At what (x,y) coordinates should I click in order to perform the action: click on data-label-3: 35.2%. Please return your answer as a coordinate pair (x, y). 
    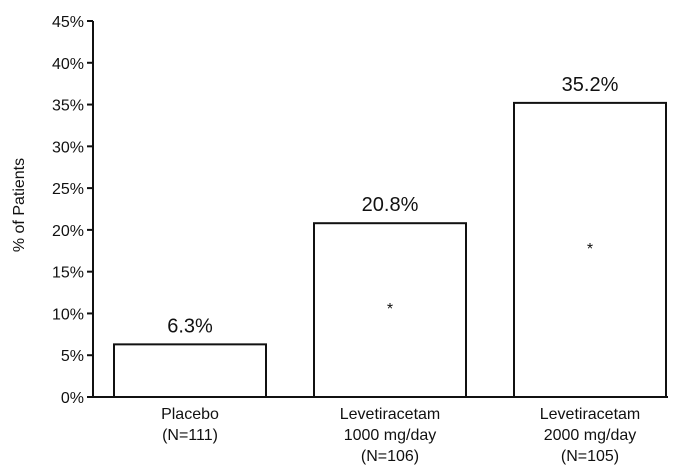
    Looking at the image, I should click on (590, 85).